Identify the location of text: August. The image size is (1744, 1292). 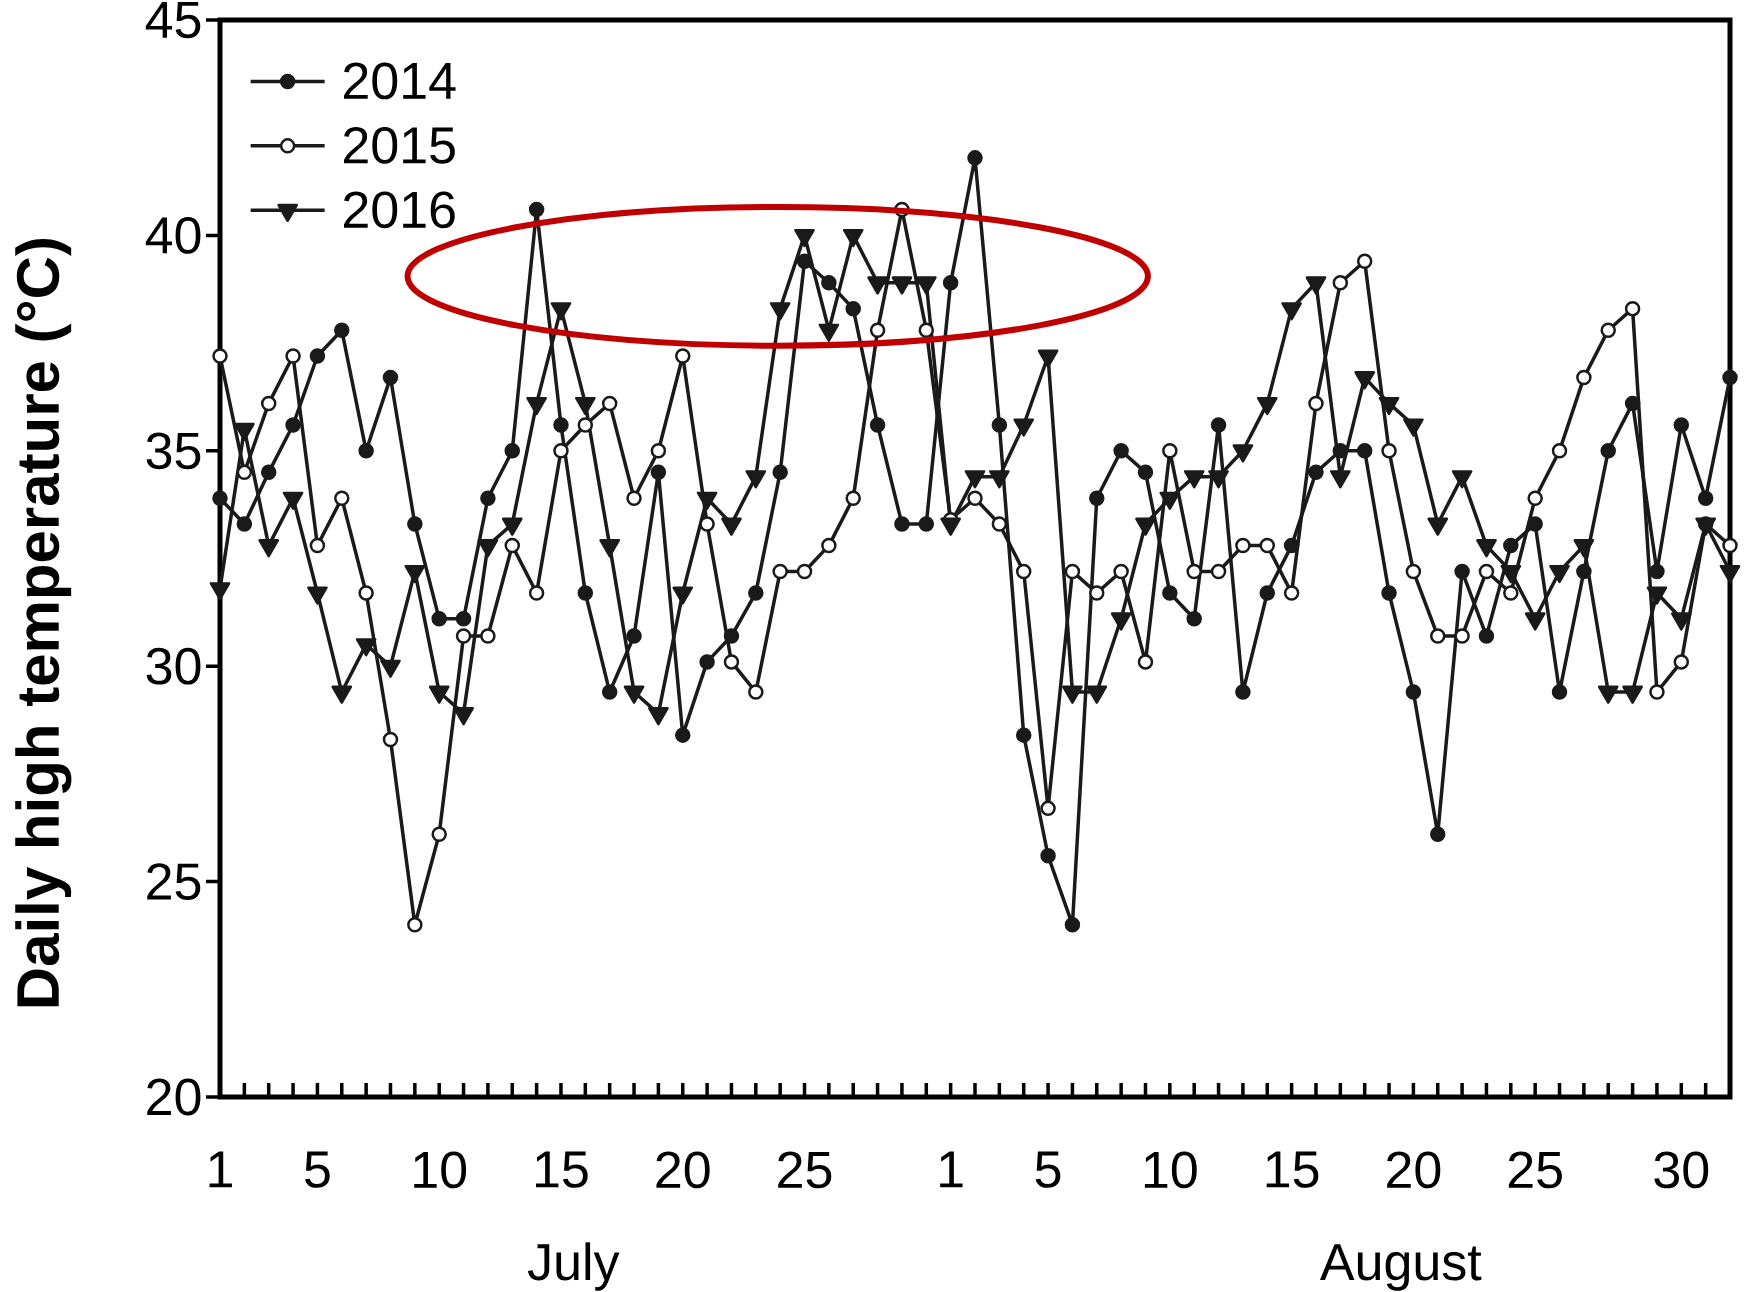
(1400, 1267).